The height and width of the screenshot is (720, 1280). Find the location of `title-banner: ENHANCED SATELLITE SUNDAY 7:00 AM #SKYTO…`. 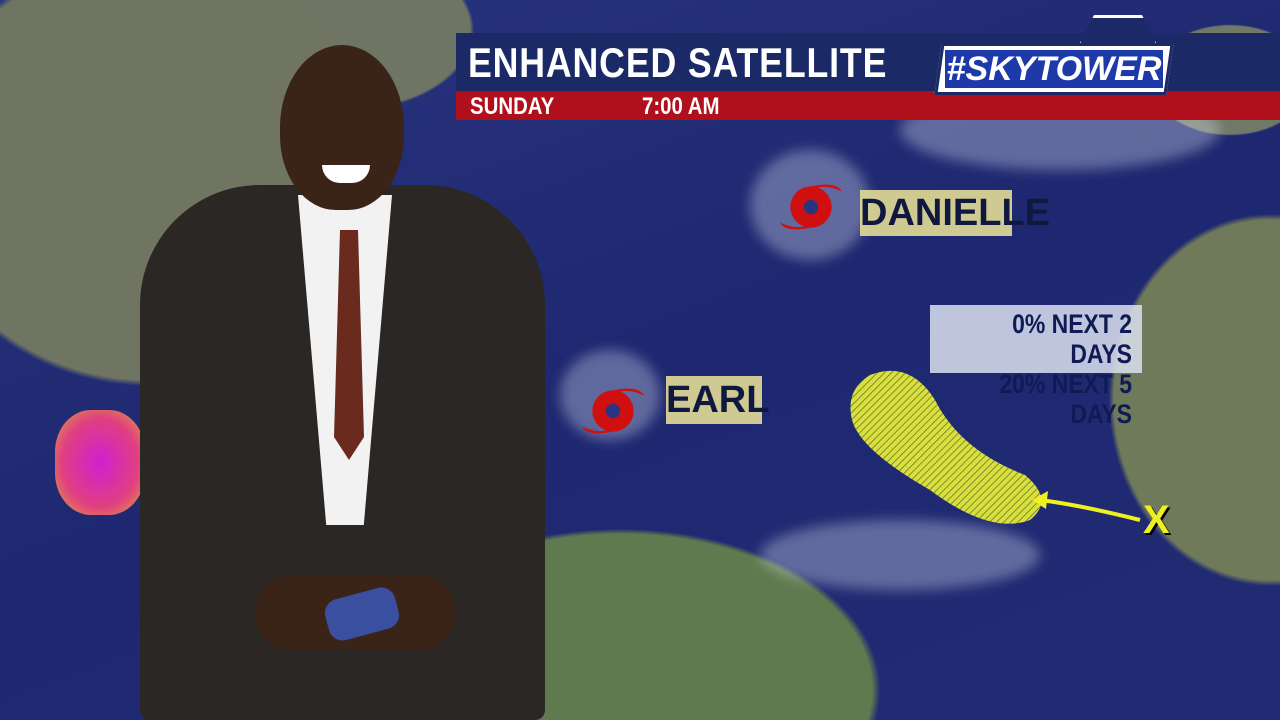

title-banner: ENHANCED SATELLITE SUNDAY 7:00 AM #SKYTO… is located at coordinates (868, 67).